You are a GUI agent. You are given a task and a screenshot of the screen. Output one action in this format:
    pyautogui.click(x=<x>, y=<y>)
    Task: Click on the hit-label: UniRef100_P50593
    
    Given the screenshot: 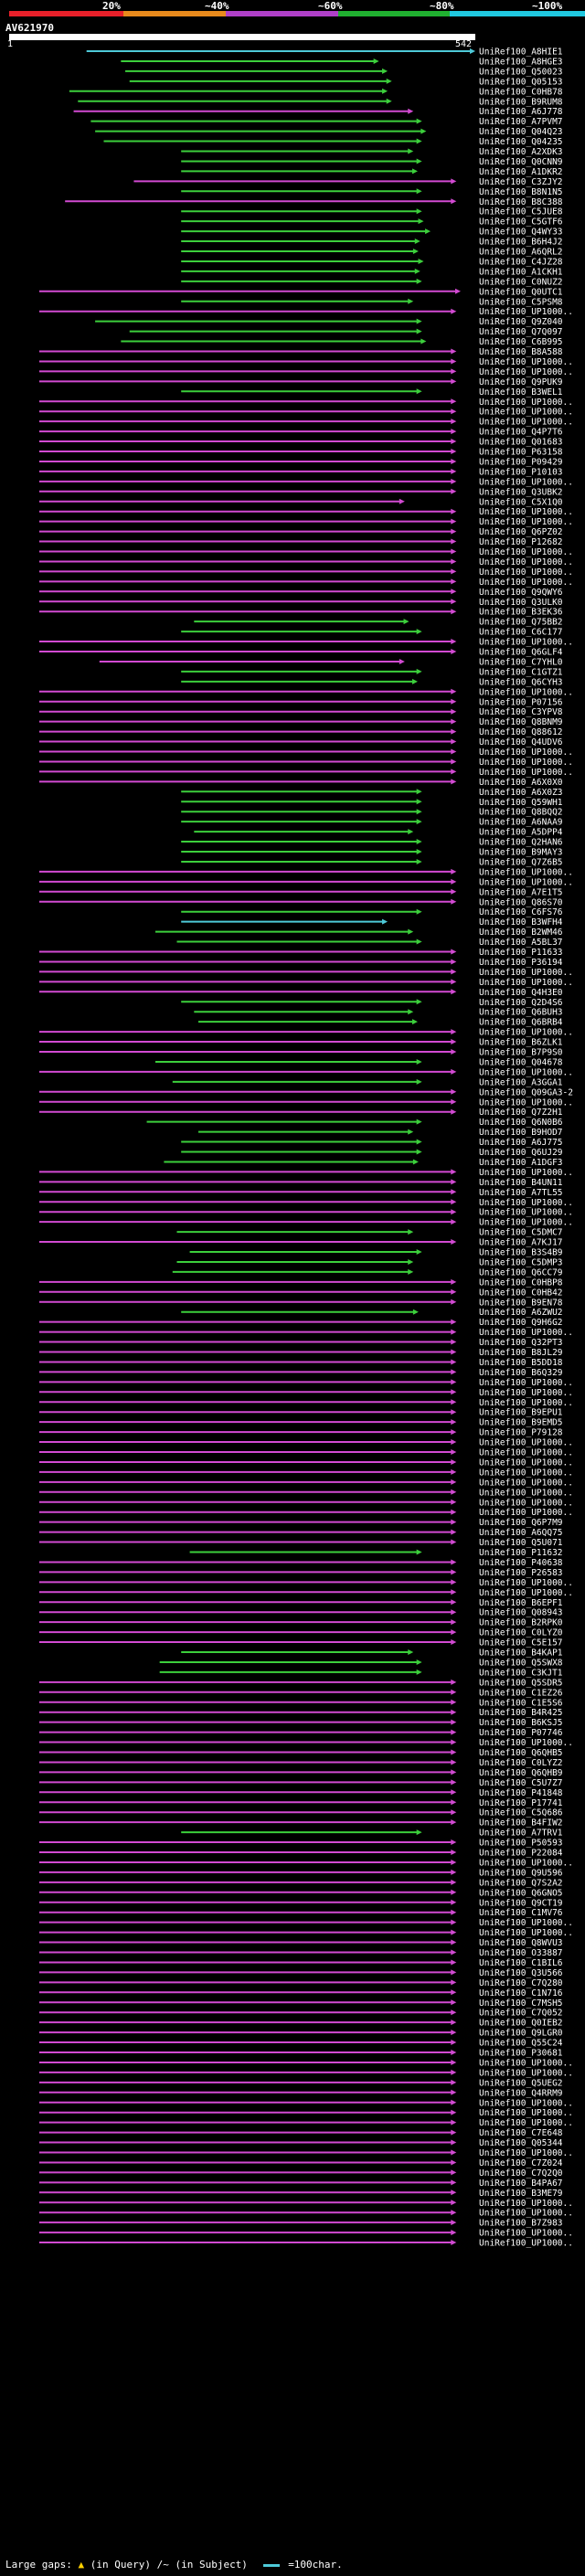 What is the action you would take?
    pyautogui.click(x=521, y=1844)
    